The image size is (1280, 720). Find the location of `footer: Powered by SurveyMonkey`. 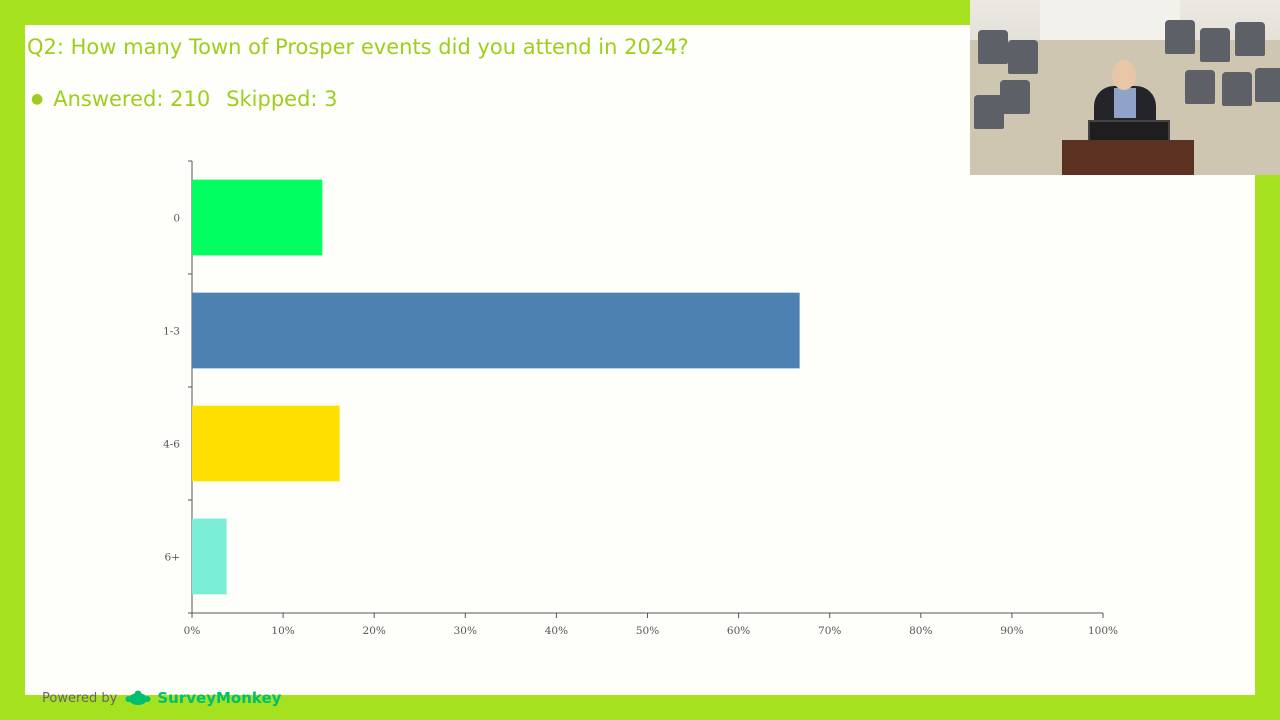

footer: Powered by SurveyMonkey is located at coordinates (161, 698).